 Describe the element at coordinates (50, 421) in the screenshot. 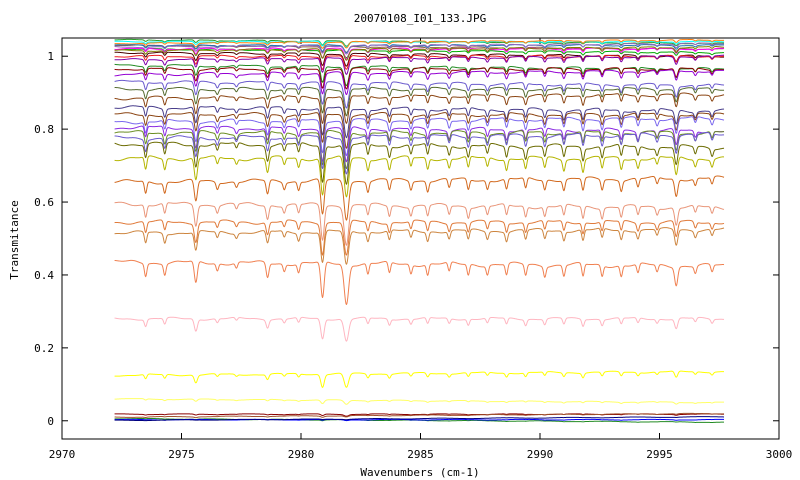

I see `y-tick-label: 0` at that location.